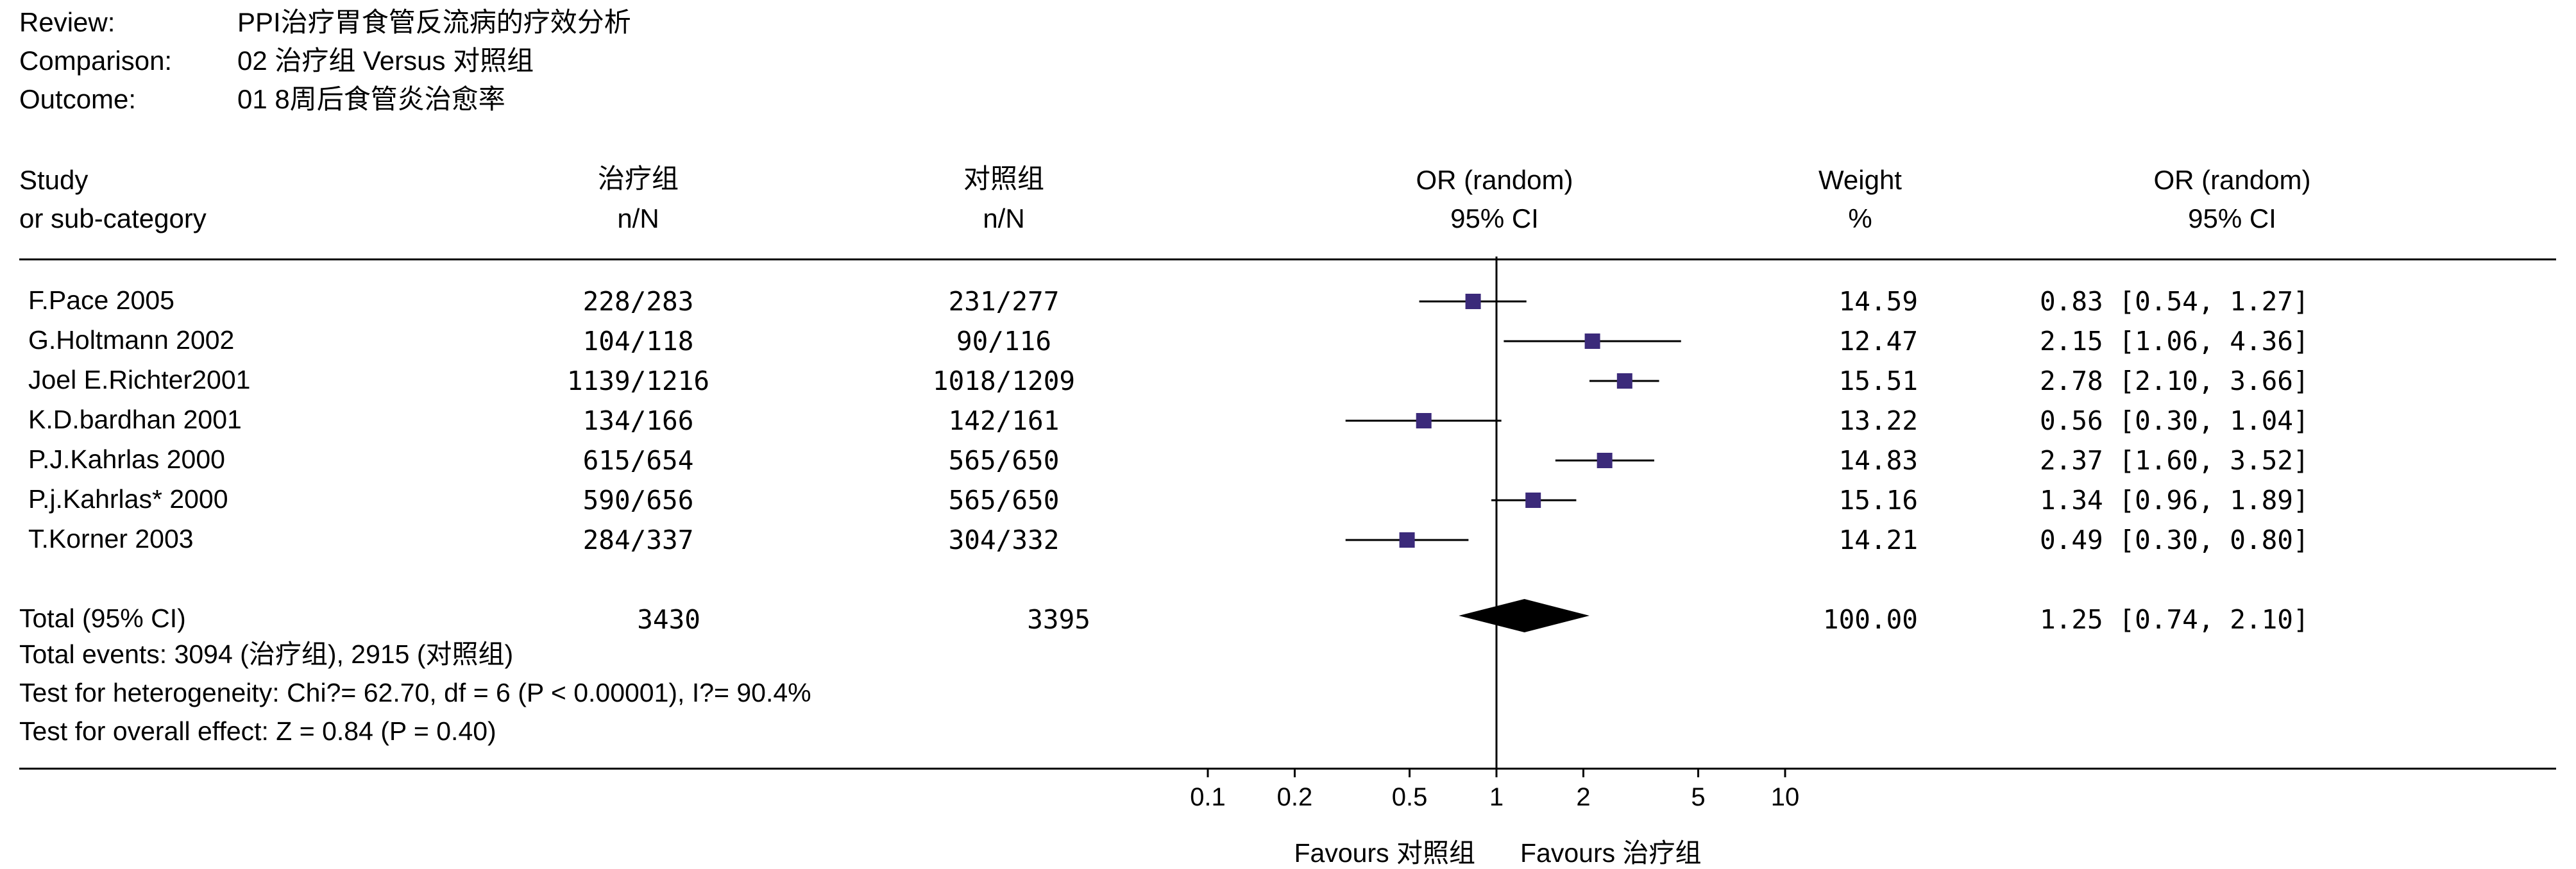  What do you see at coordinates (1860, 218) in the screenshot?
I see `col-weight-subtitle: %` at bounding box center [1860, 218].